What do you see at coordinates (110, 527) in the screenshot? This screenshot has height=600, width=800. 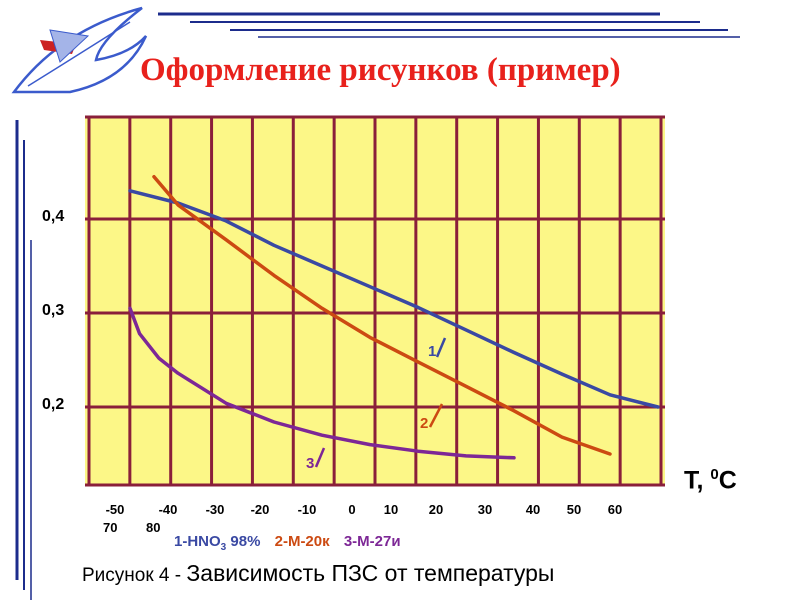 I see `x-tick-label: 70` at bounding box center [110, 527].